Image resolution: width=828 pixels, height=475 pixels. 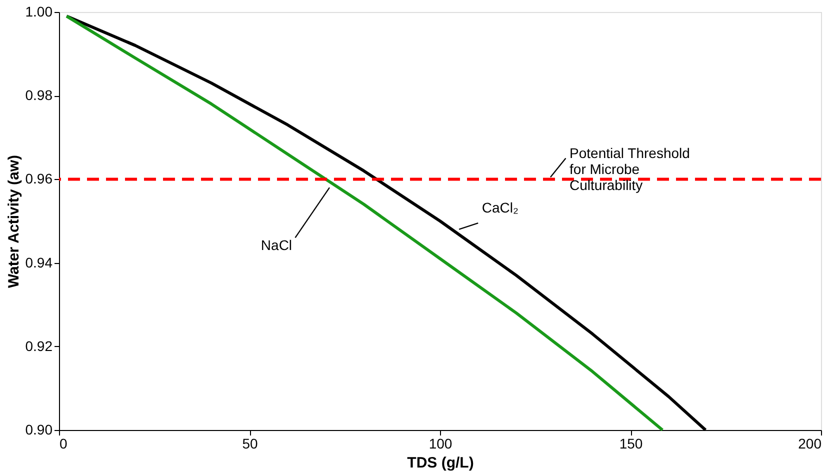 What do you see at coordinates (440, 463) in the screenshot?
I see `x-axis-title: TDS (g/L)` at bounding box center [440, 463].